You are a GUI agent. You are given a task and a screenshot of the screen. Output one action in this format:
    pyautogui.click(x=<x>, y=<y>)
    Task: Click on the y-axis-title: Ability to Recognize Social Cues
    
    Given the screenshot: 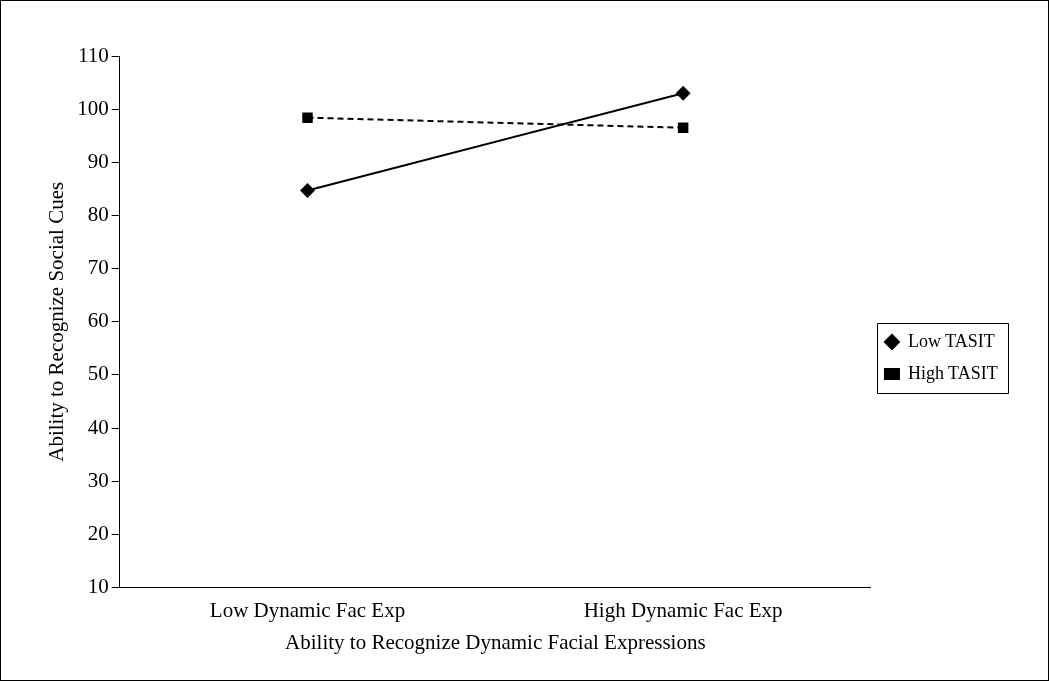 What is the action you would take?
    pyautogui.click(x=56, y=321)
    